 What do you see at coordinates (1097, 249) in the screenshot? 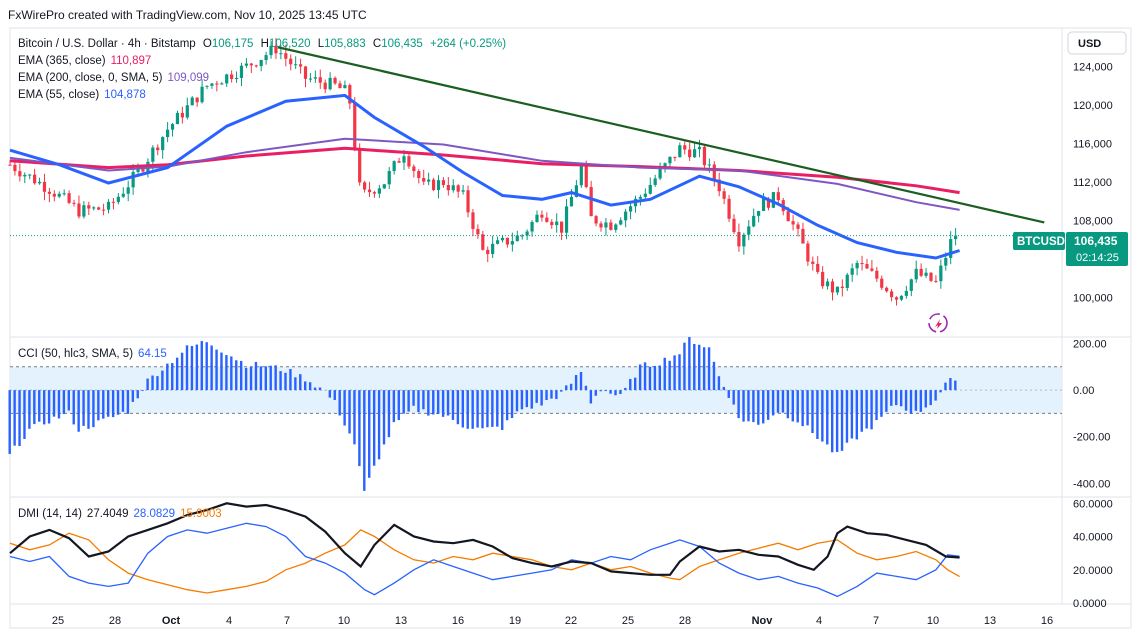
I see `last-price-badge` at bounding box center [1097, 249].